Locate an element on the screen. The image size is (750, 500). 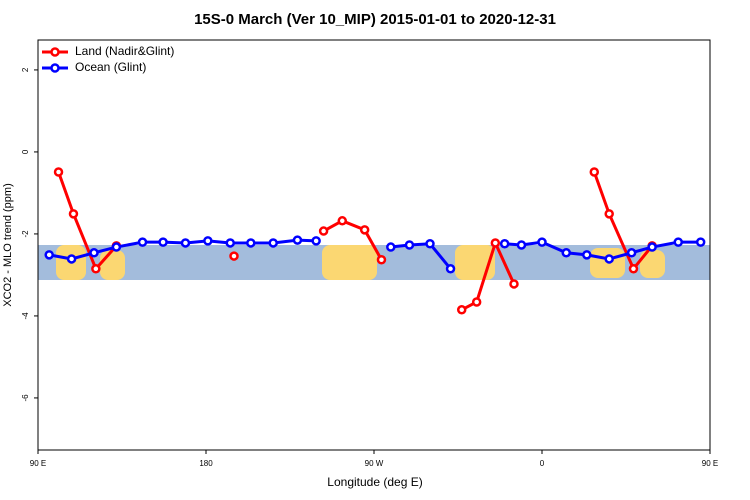
y-tick-label: 2 is located at coordinates (25, 69).